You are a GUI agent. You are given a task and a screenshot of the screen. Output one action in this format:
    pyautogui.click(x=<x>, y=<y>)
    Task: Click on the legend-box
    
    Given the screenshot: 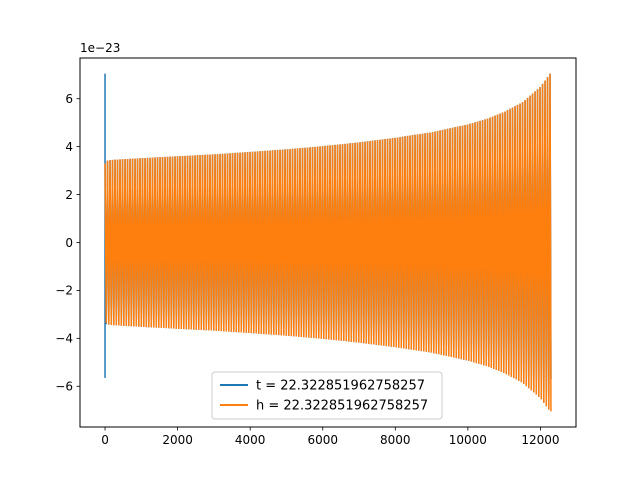 What is the action you would take?
    pyautogui.click(x=327, y=395)
    